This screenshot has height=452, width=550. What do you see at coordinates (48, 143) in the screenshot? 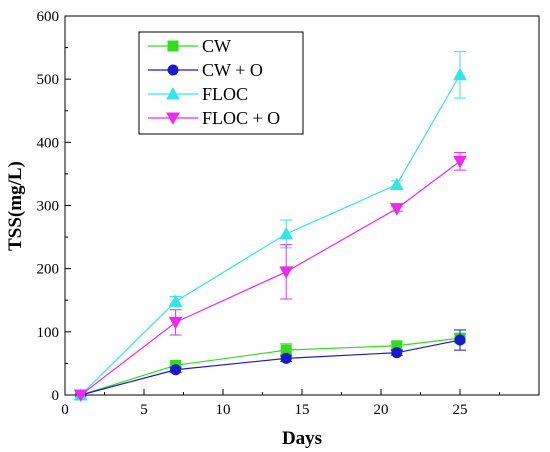
I see `y-tick-label: 400` at bounding box center [48, 143].